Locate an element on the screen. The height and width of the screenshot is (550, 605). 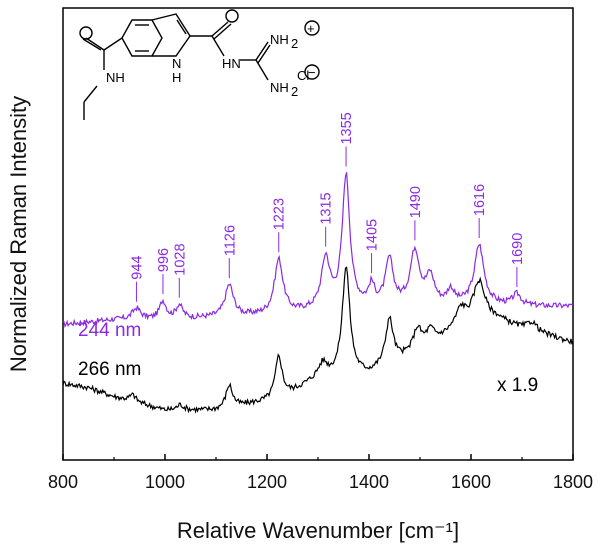
peak-label: 1490 is located at coordinates (416, 202).